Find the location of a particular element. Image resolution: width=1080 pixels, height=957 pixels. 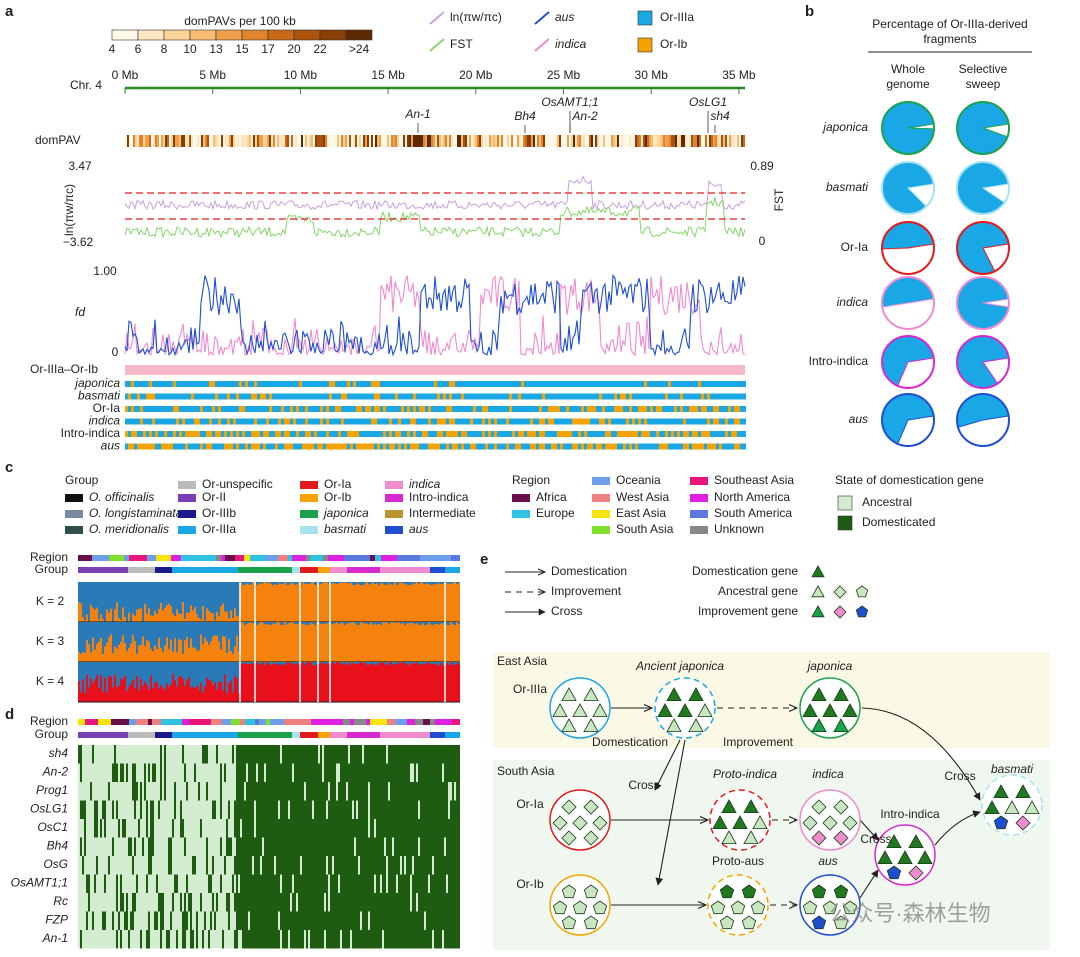

gene-label: An-2 is located at coordinates (584, 116).